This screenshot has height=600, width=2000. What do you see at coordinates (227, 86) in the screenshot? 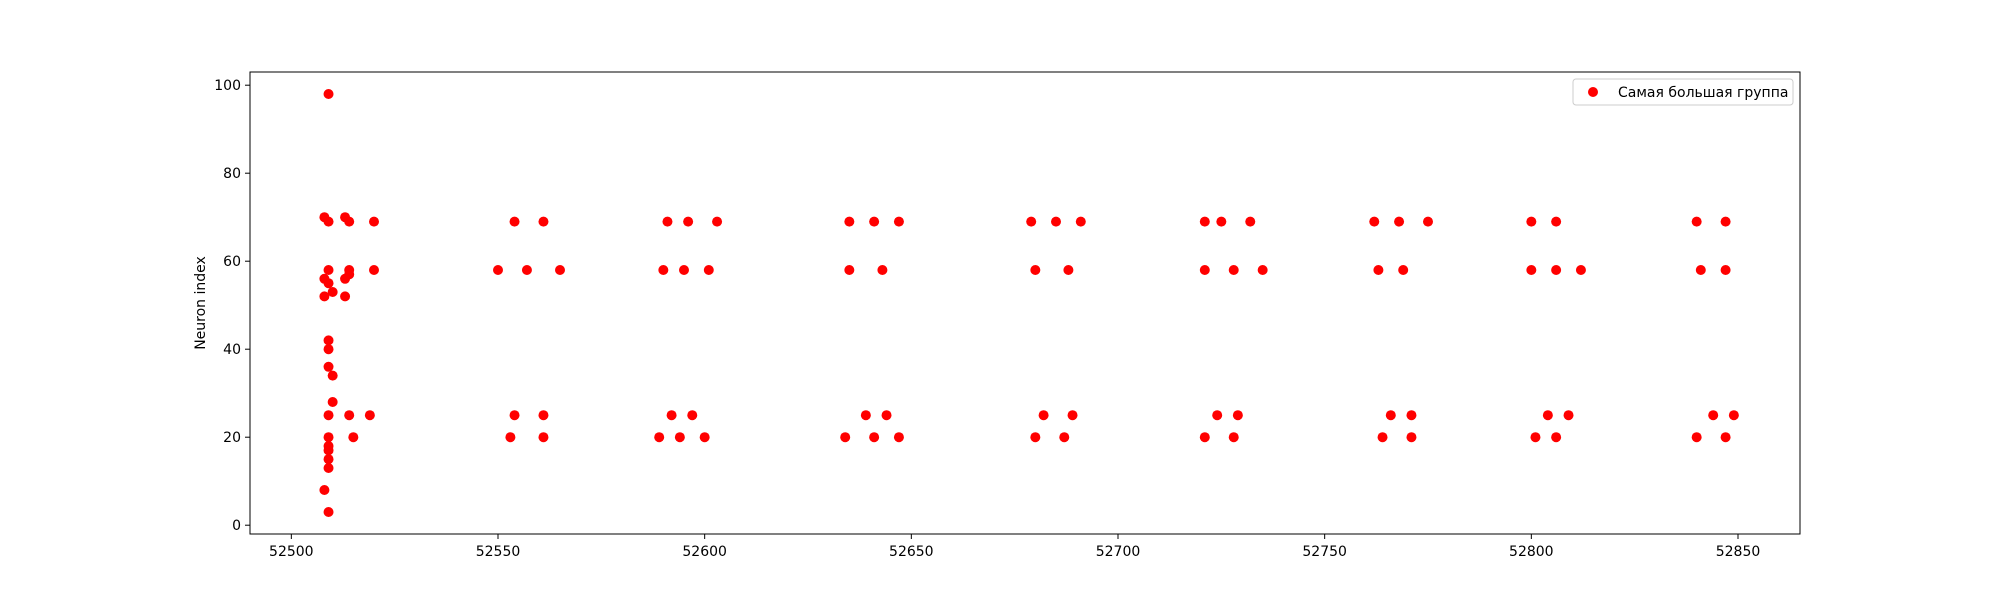
I see `y-tick-label: 100` at bounding box center [227, 86].